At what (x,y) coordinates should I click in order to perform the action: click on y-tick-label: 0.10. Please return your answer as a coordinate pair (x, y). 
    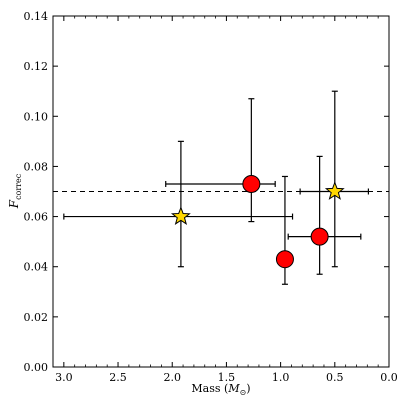
    Looking at the image, I should click on (36, 116).